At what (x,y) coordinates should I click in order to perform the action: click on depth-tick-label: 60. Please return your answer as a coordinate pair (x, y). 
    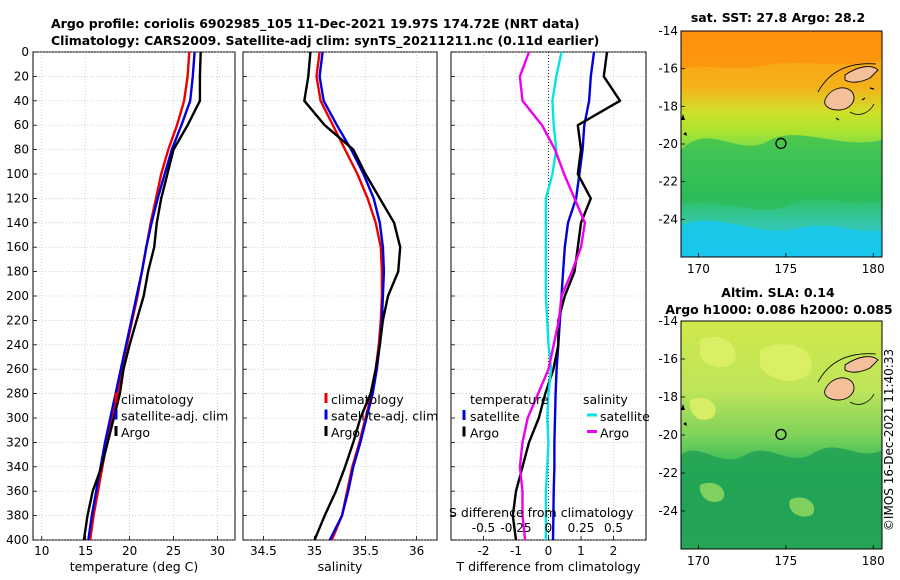
    Looking at the image, I should click on (21, 125).